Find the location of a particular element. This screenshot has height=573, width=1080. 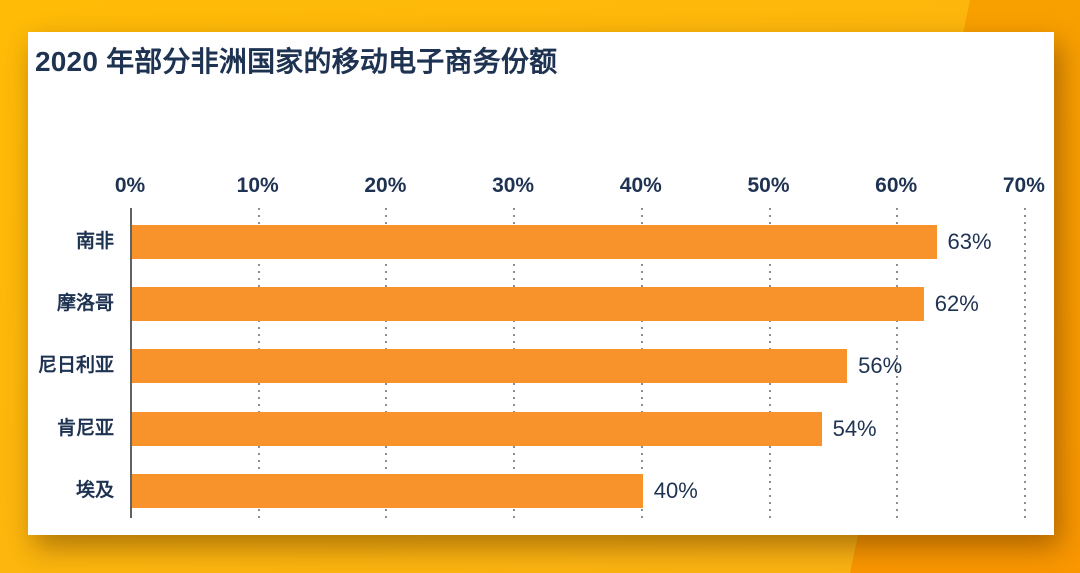

y-axis-line is located at coordinates (131, 363).